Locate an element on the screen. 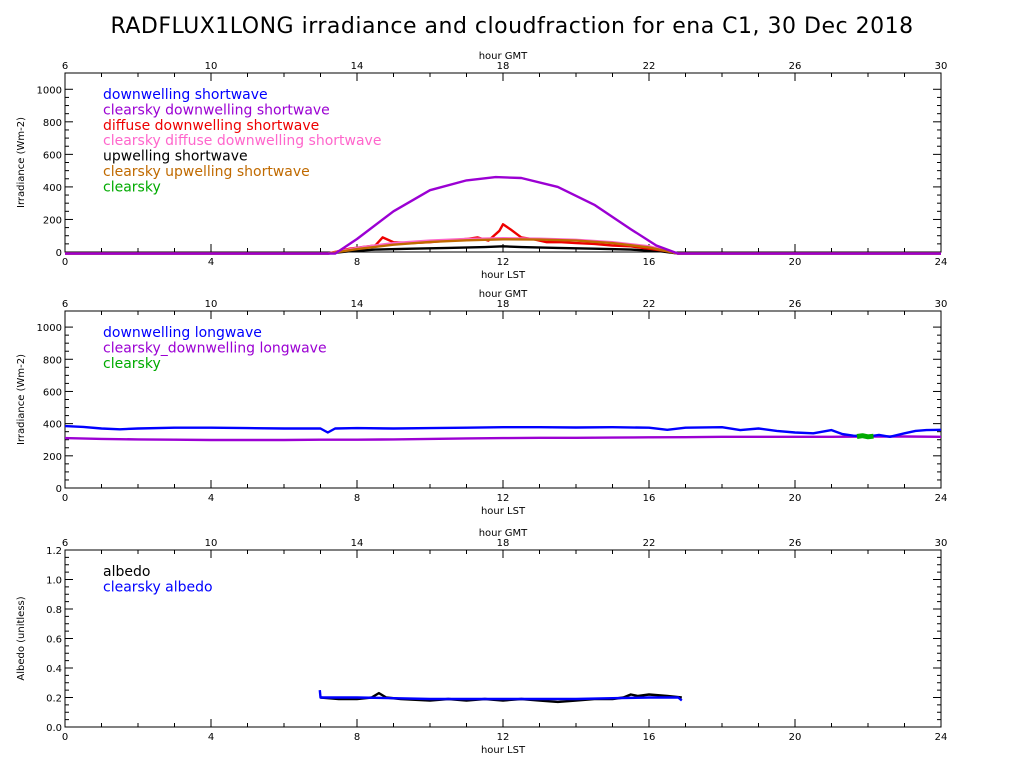 The width and height of the screenshot is (1024, 768). y-tick-label: 1.2 is located at coordinates (54, 551).